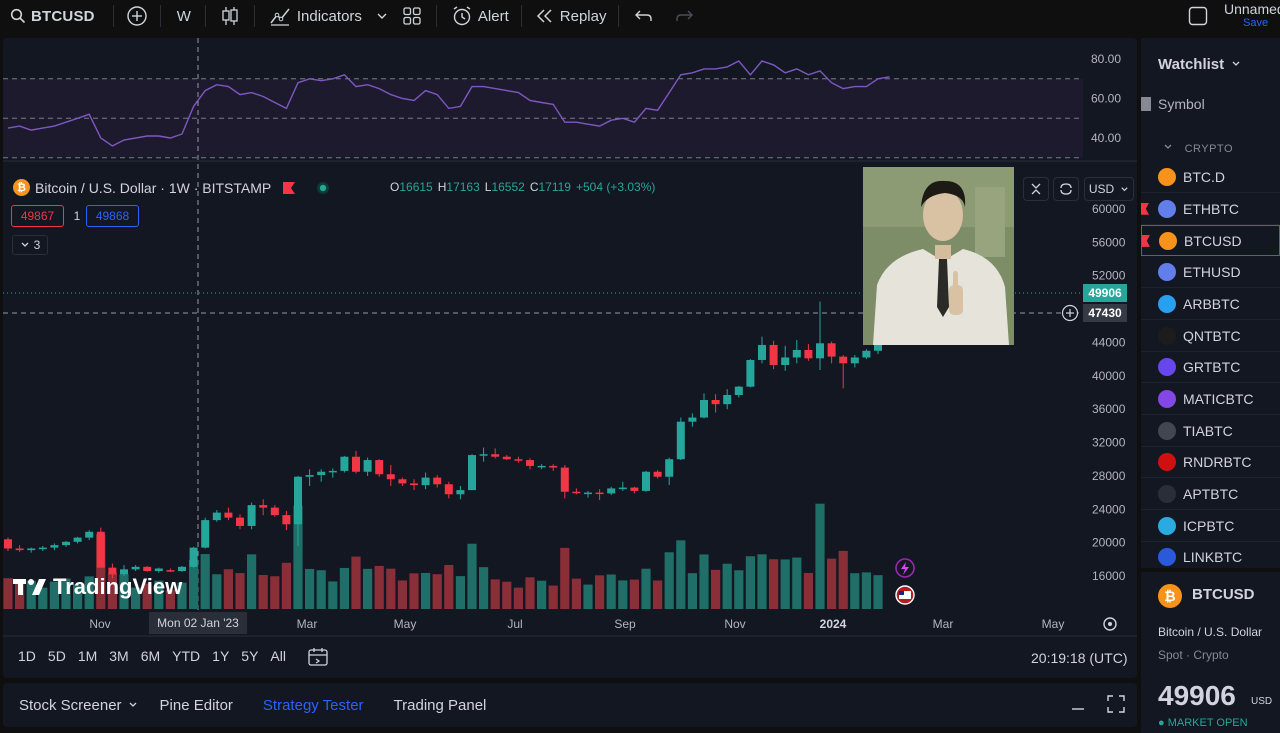 The height and width of the screenshot is (733, 1280). I want to click on currency-dropdown: USD, so click(1109, 189).